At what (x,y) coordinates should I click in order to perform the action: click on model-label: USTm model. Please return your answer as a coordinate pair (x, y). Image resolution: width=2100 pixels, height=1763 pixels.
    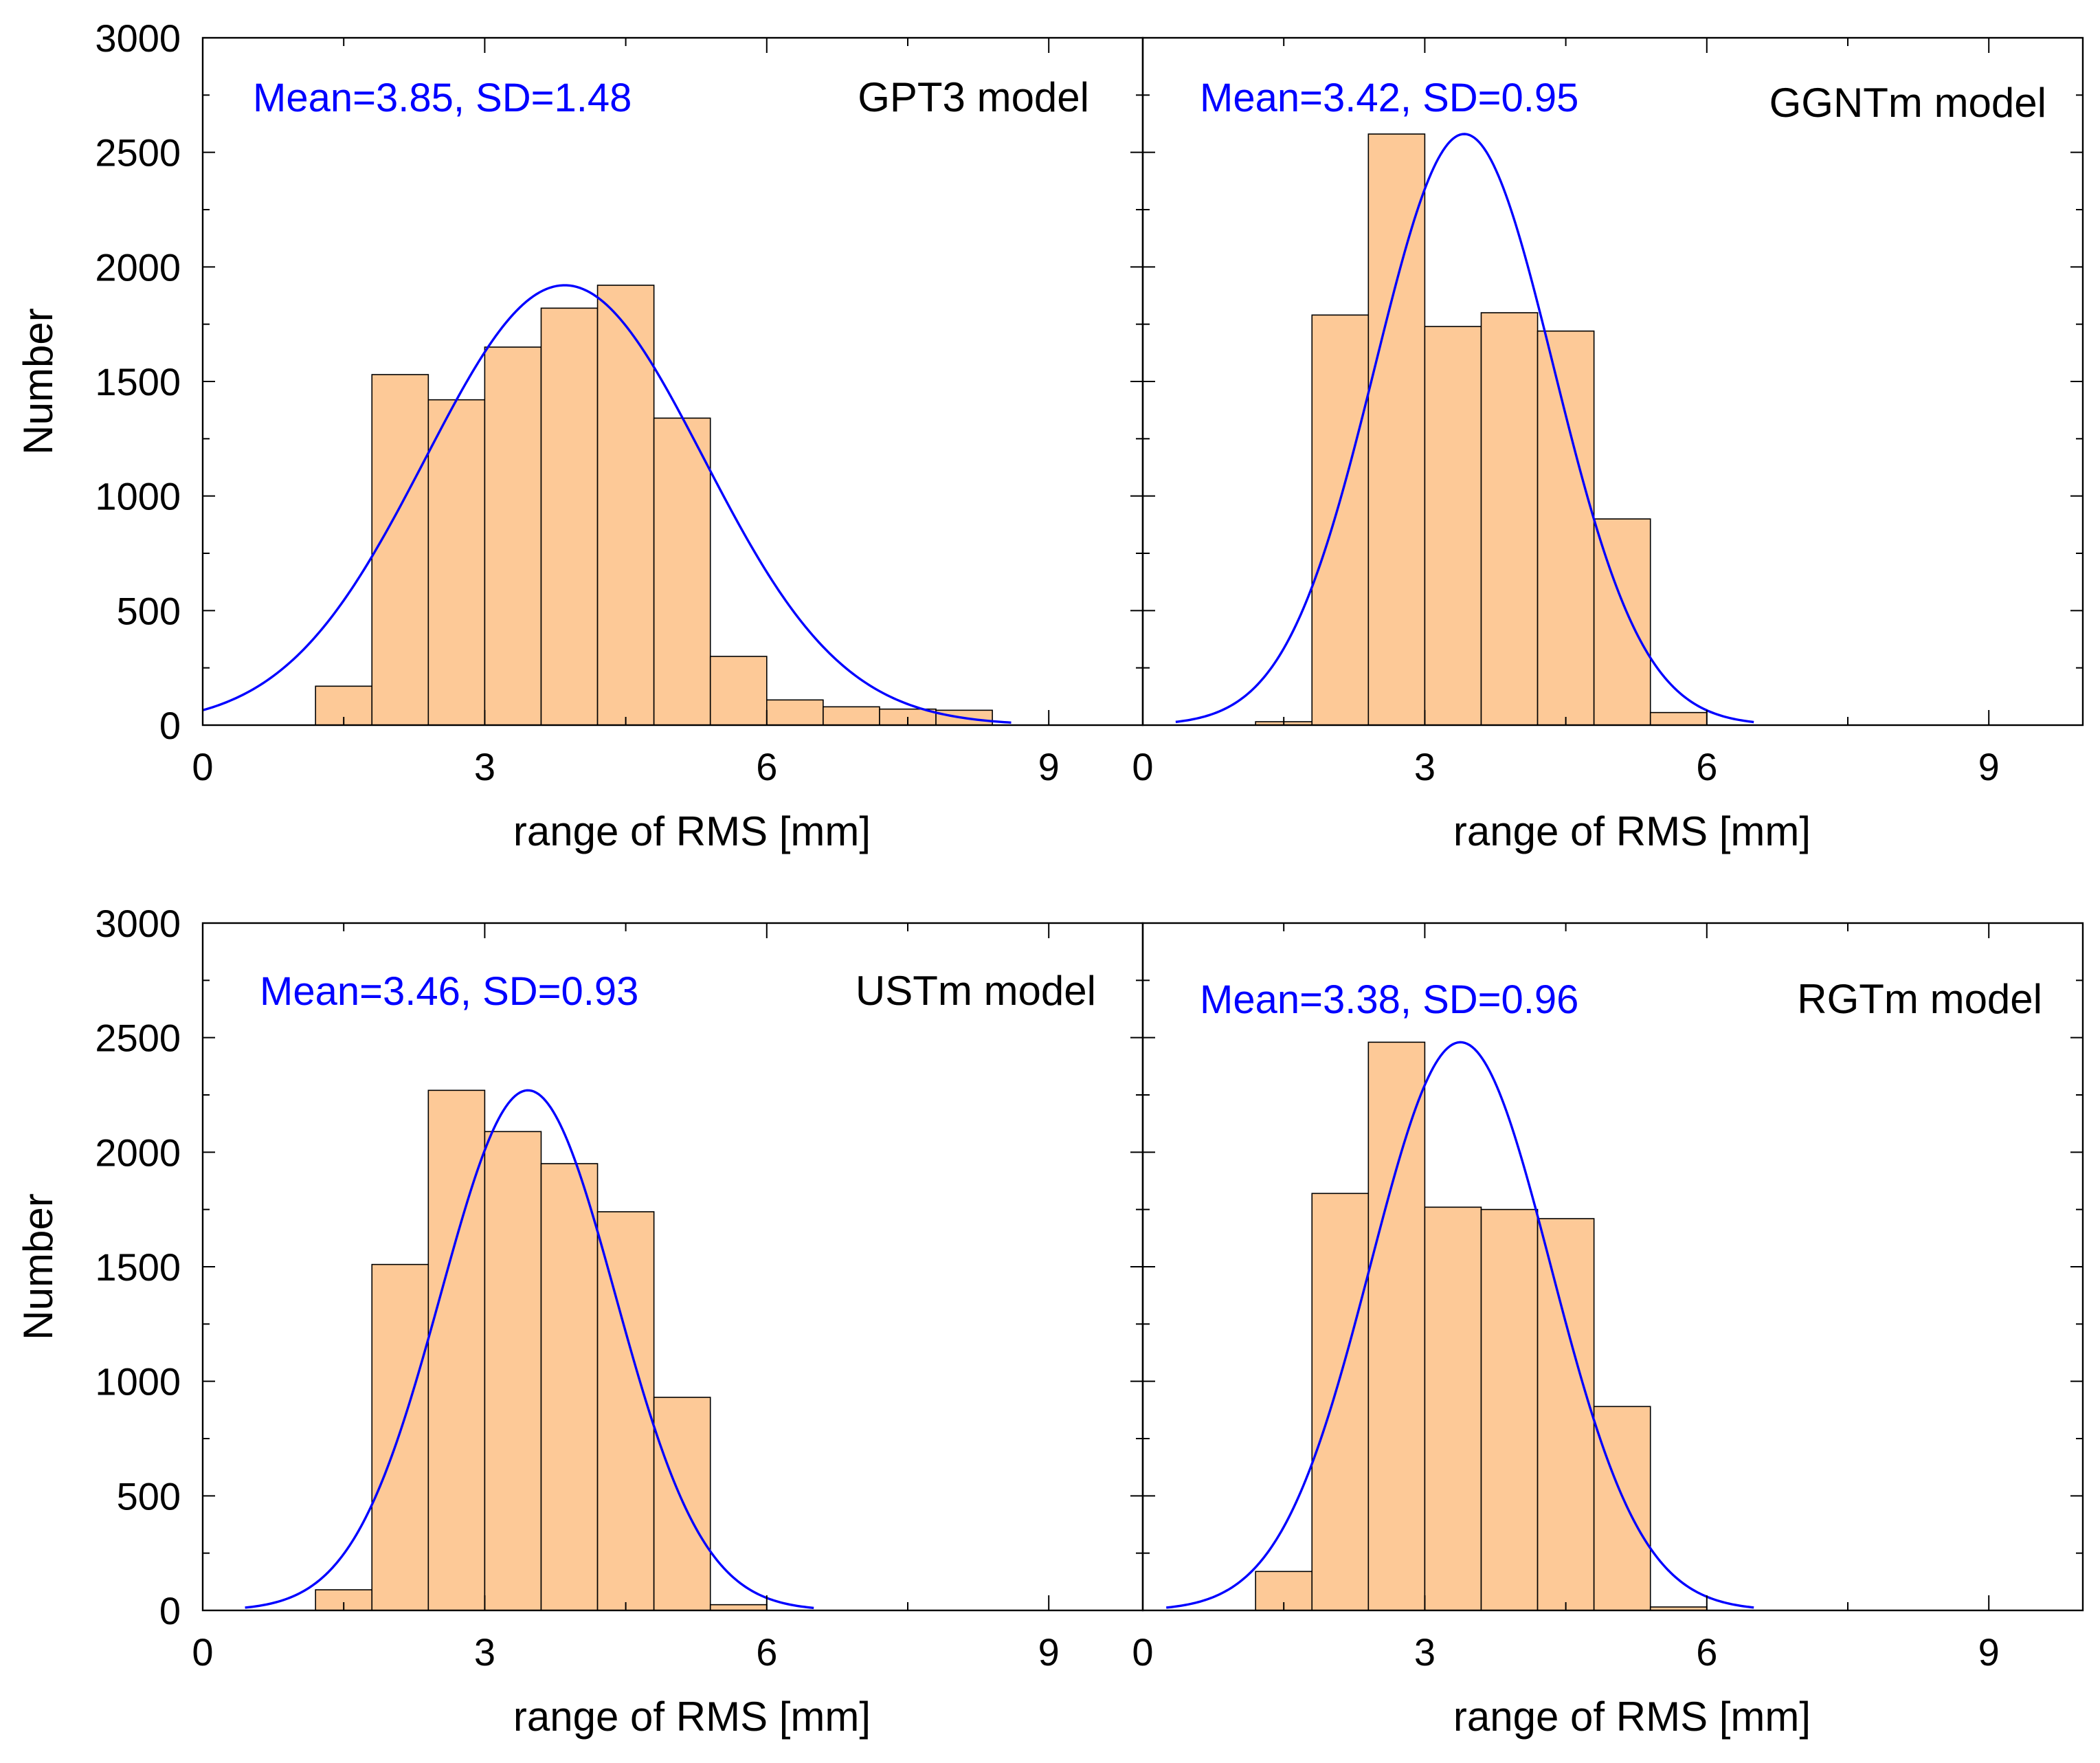
    Looking at the image, I should click on (976, 991).